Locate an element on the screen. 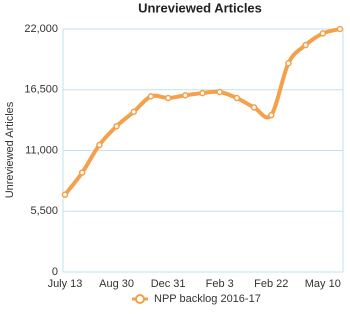 Image resolution: width=350 pixels, height=314 pixels. legend-marker is located at coordinates (140, 299).